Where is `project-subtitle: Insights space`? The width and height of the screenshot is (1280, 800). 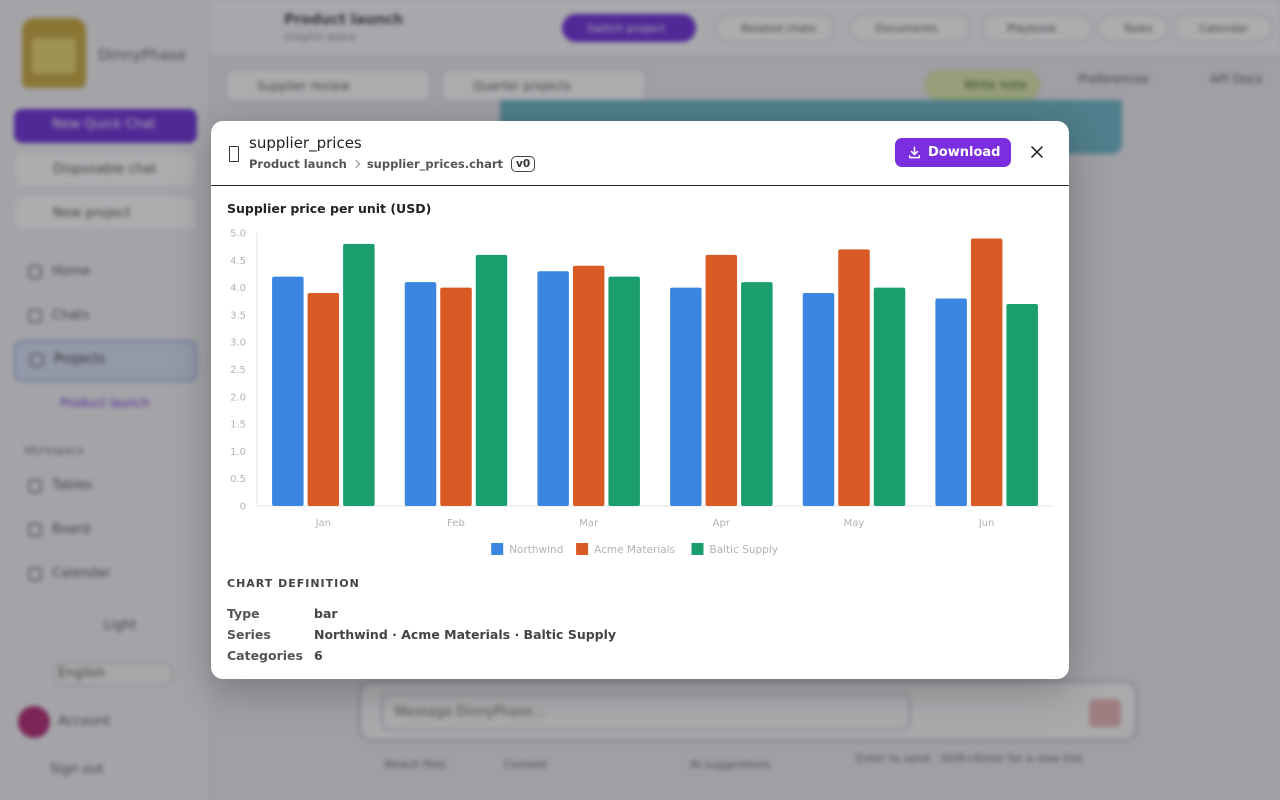
project-subtitle: Insights space is located at coordinates (320, 37).